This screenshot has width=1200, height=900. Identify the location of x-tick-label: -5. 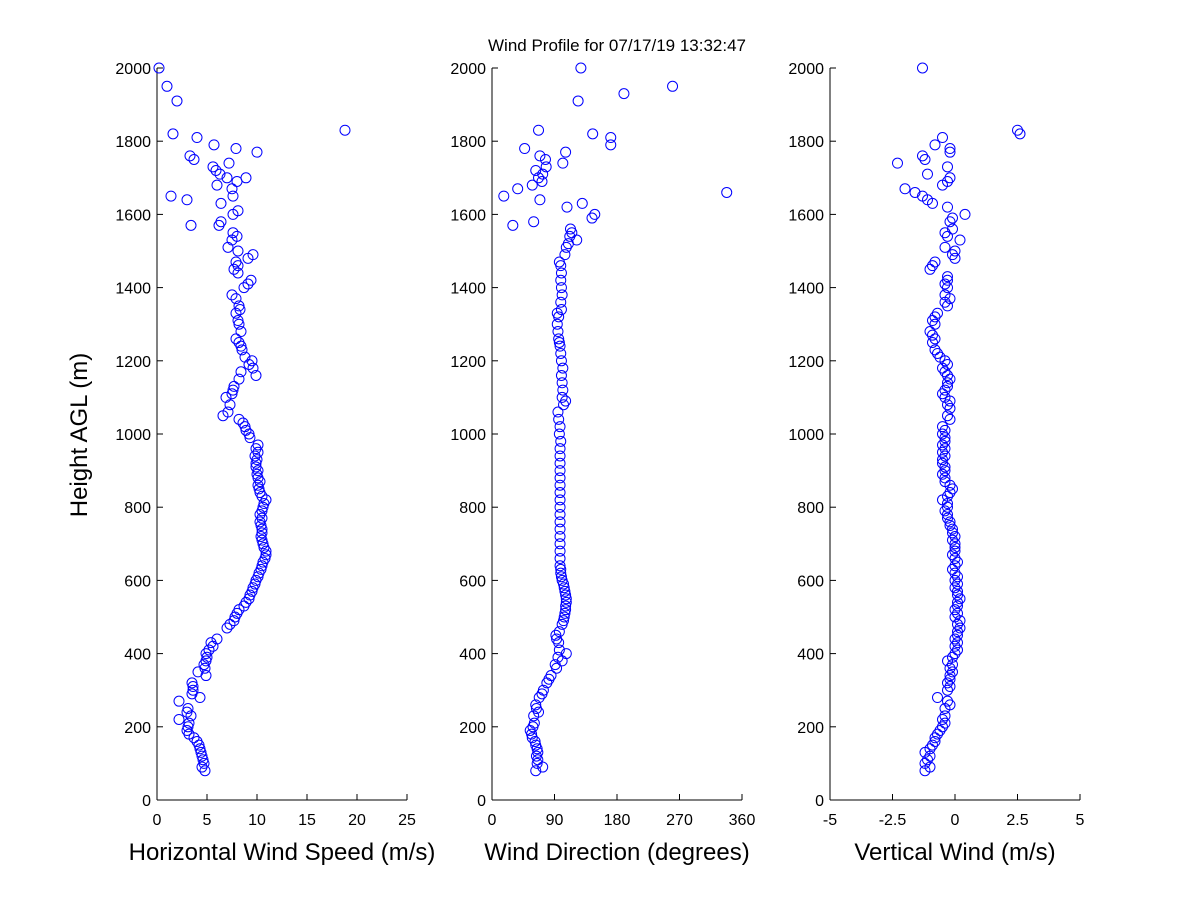
(830, 820).